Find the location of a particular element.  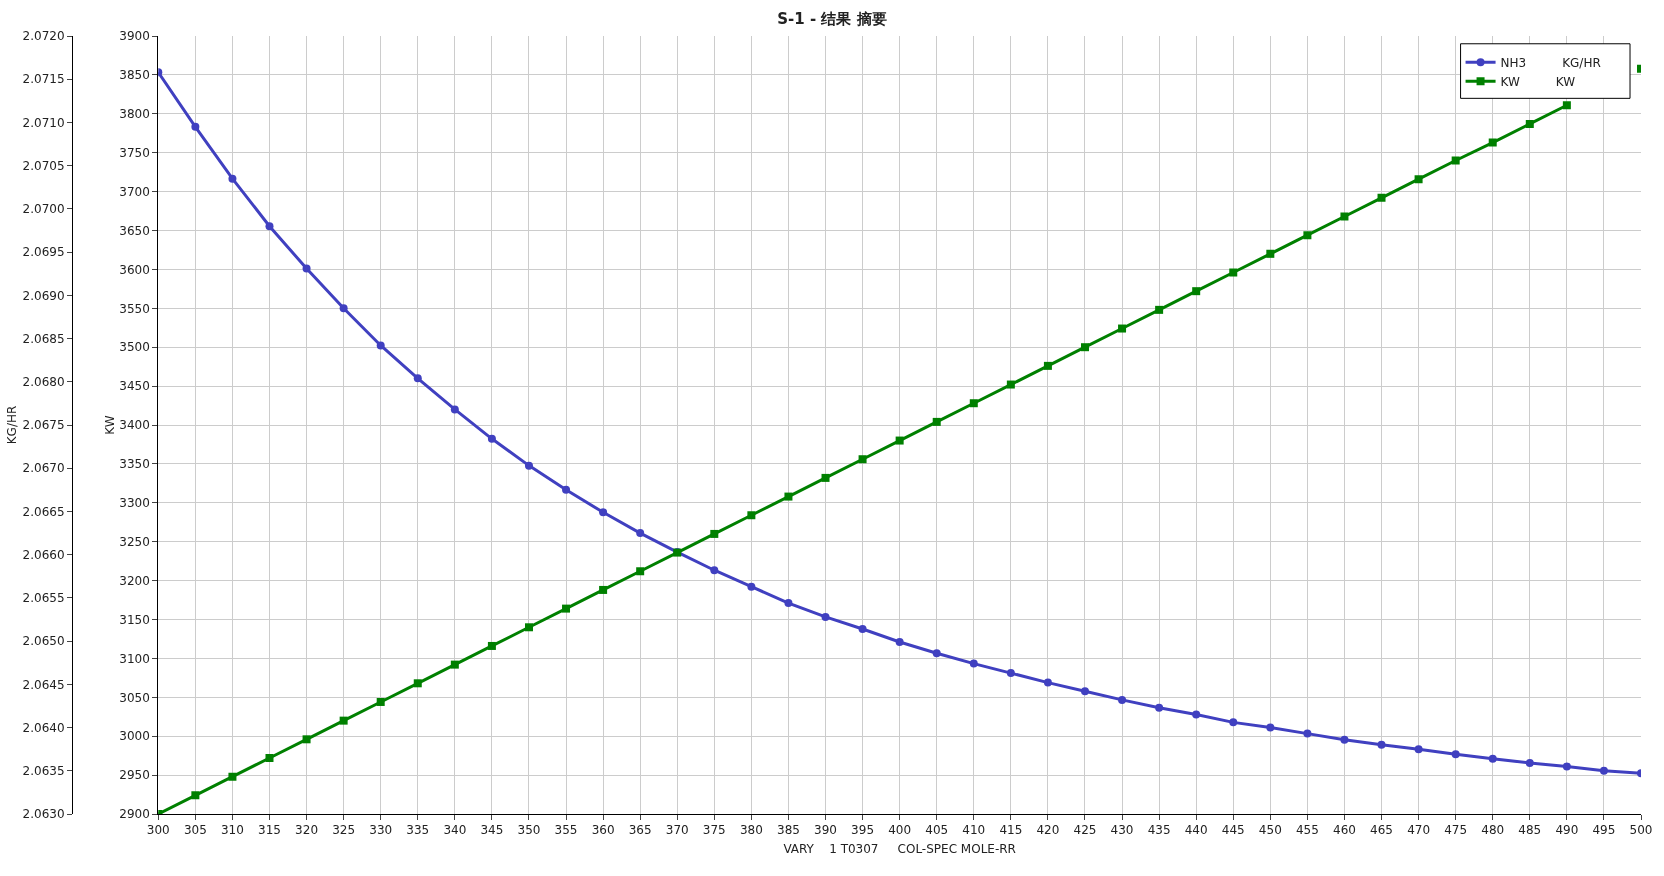

y-tick-label: 2.0645 is located at coordinates (43, 684).